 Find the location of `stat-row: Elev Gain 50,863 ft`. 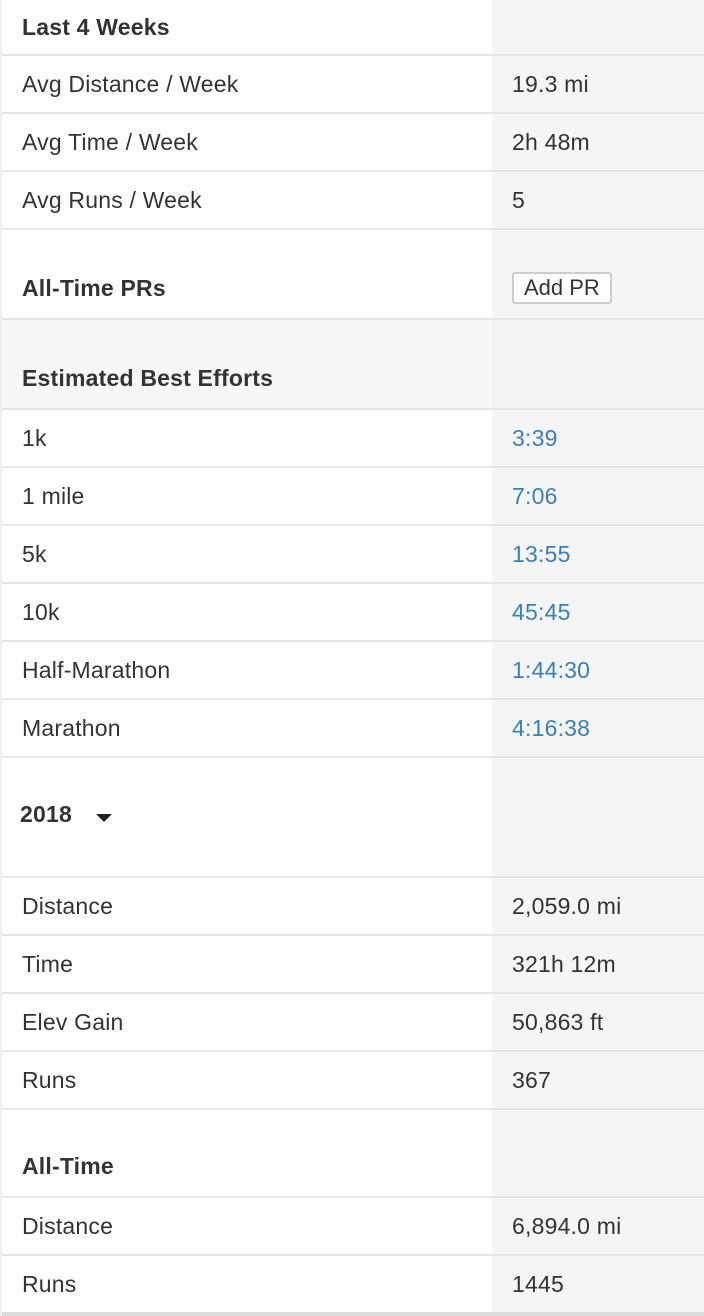

stat-row: Elev Gain 50,863 ft is located at coordinates (353, 1023).